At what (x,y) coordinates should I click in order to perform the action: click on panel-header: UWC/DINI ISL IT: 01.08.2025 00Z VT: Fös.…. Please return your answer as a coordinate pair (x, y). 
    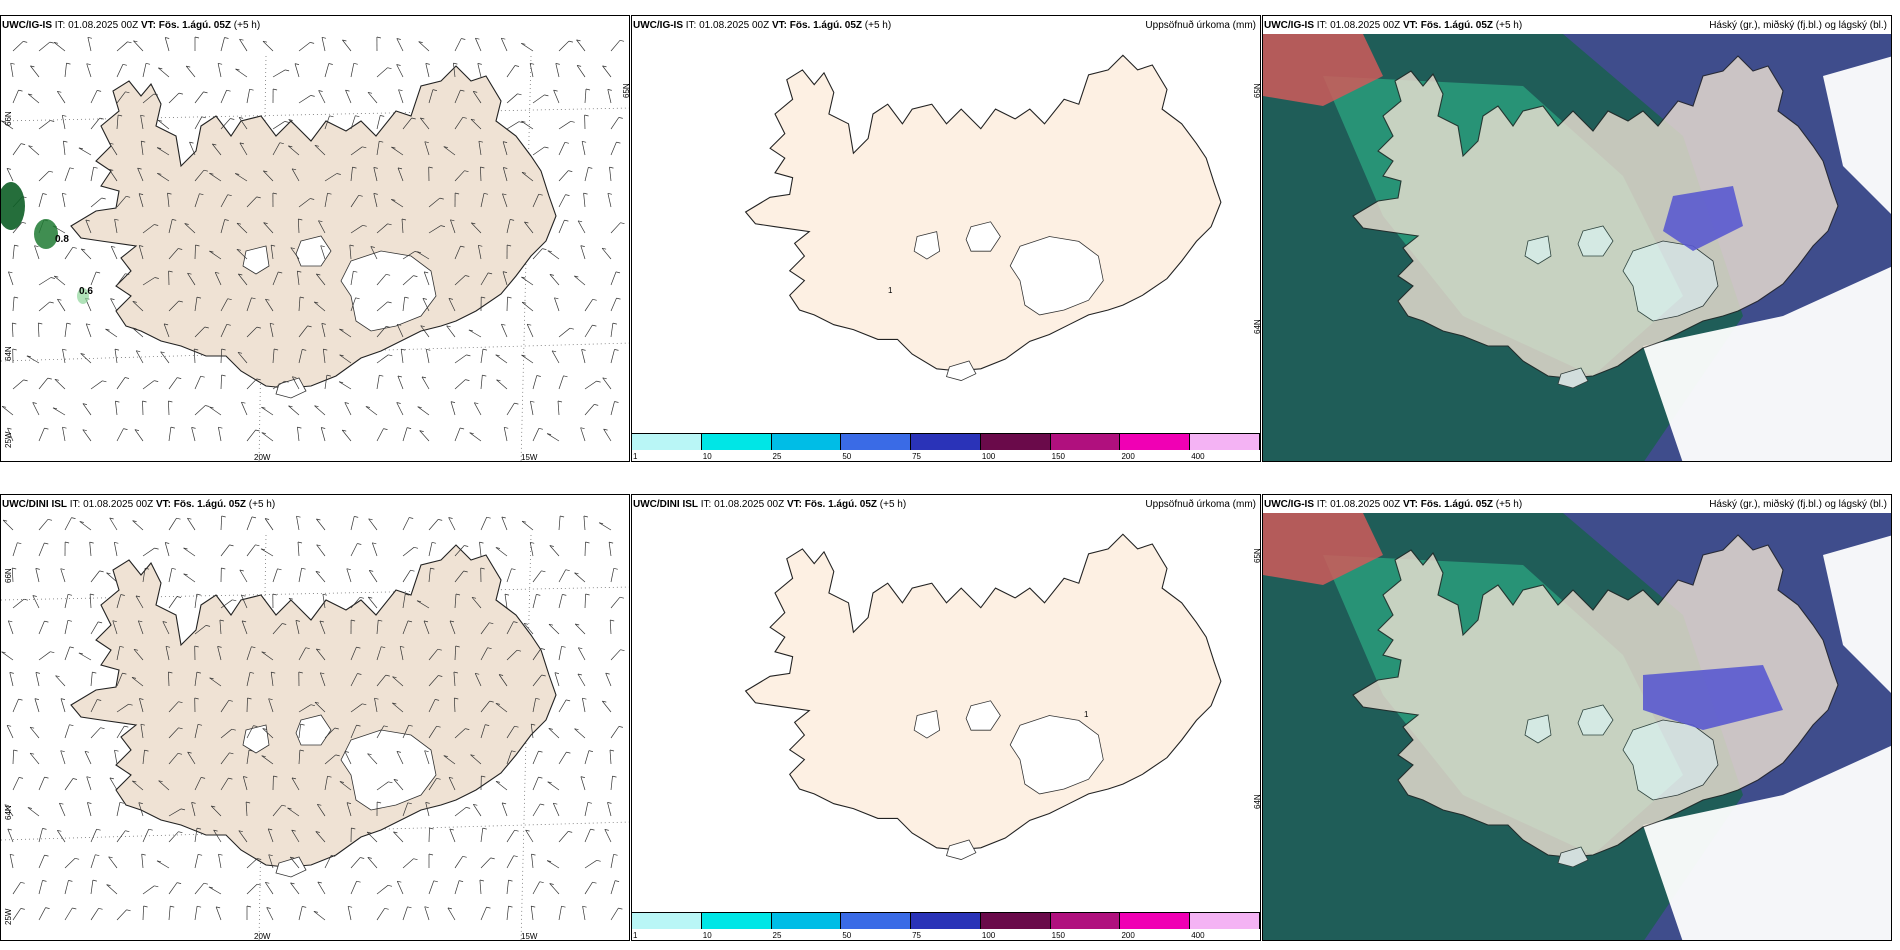
    Looking at the image, I should click on (770, 504).